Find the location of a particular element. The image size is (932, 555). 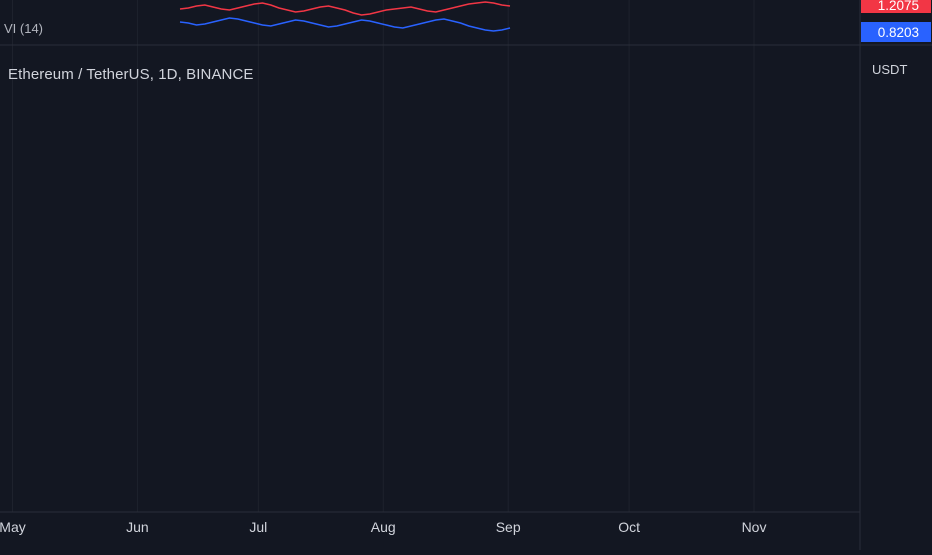

time-tick-label: Sep is located at coordinates (508, 527).